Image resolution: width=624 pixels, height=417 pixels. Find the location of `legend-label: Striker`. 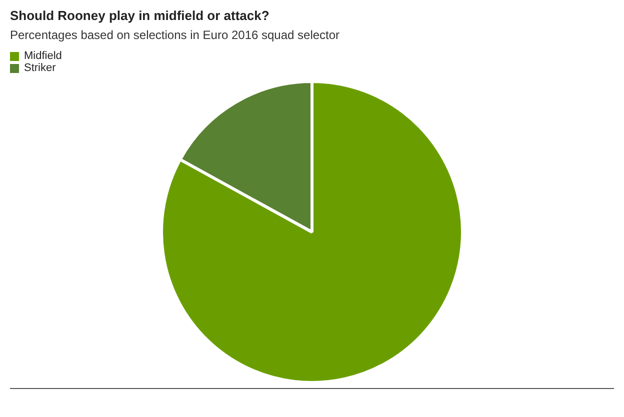

legend-label: Striker is located at coordinates (40, 68).